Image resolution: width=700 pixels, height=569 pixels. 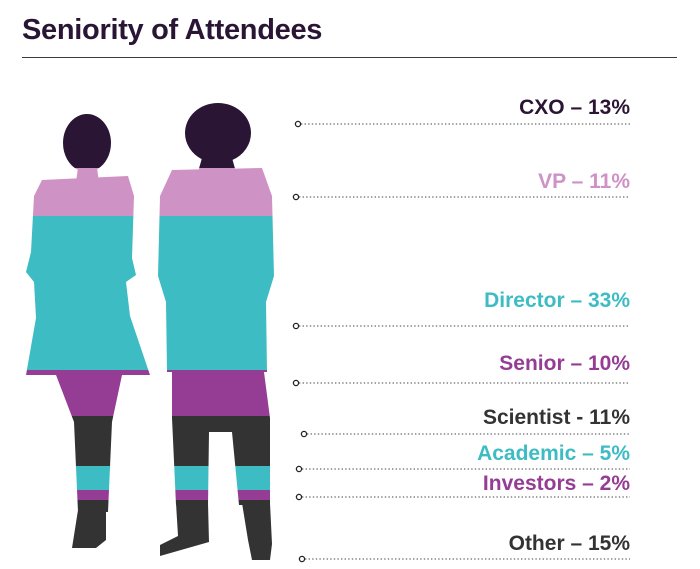 I want to click on data-label-senior: Senior – 10%, so click(x=564, y=363).